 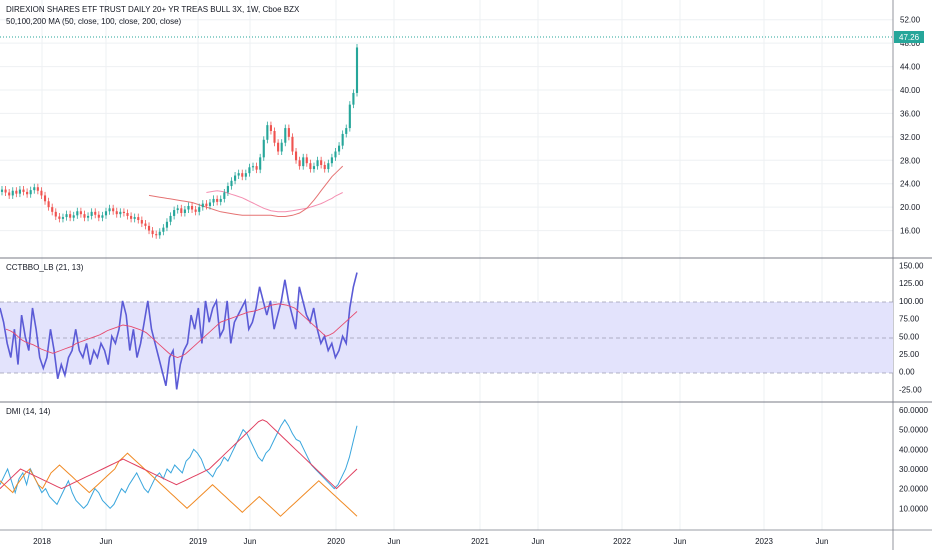 I want to click on candlesticks, so click(x=179, y=141).